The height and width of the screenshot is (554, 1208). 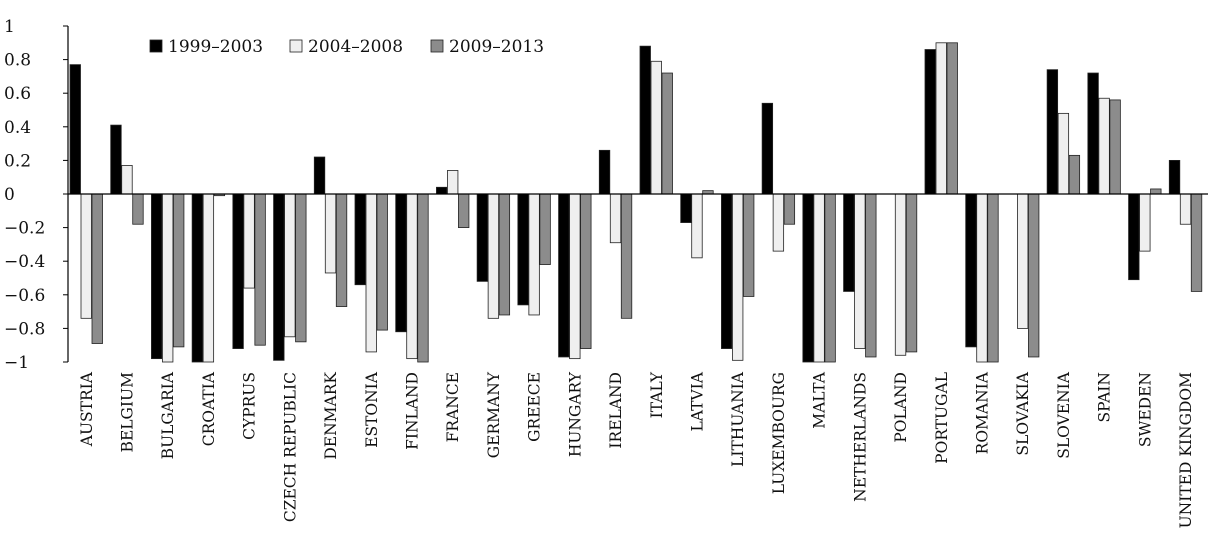 What do you see at coordinates (16, 363) in the screenshot?
I see `y-tick-label: −1` at bounding box center [16, 363].